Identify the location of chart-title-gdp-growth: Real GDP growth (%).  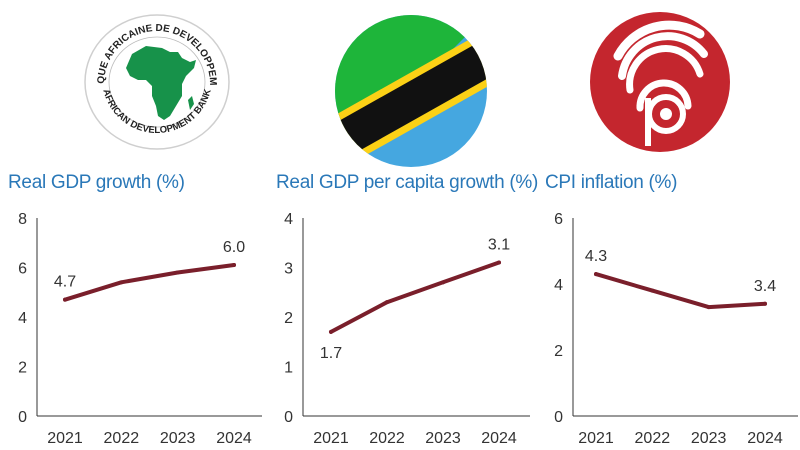
(96, 182).